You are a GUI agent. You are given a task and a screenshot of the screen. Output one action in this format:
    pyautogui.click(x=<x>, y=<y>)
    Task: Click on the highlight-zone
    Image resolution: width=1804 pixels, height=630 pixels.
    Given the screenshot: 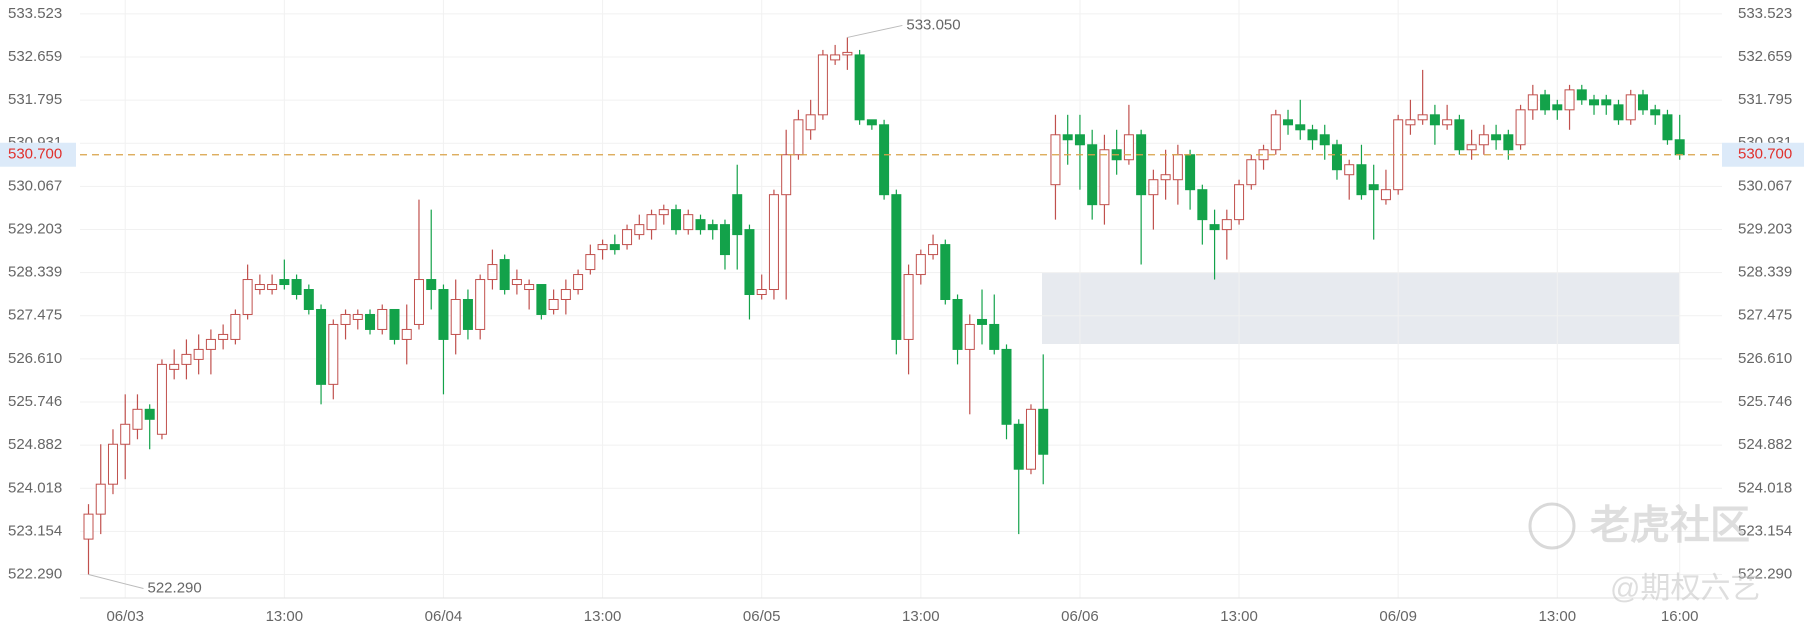 What is the action you would take?
    pyautogui.click(x=1360, y=308)
    